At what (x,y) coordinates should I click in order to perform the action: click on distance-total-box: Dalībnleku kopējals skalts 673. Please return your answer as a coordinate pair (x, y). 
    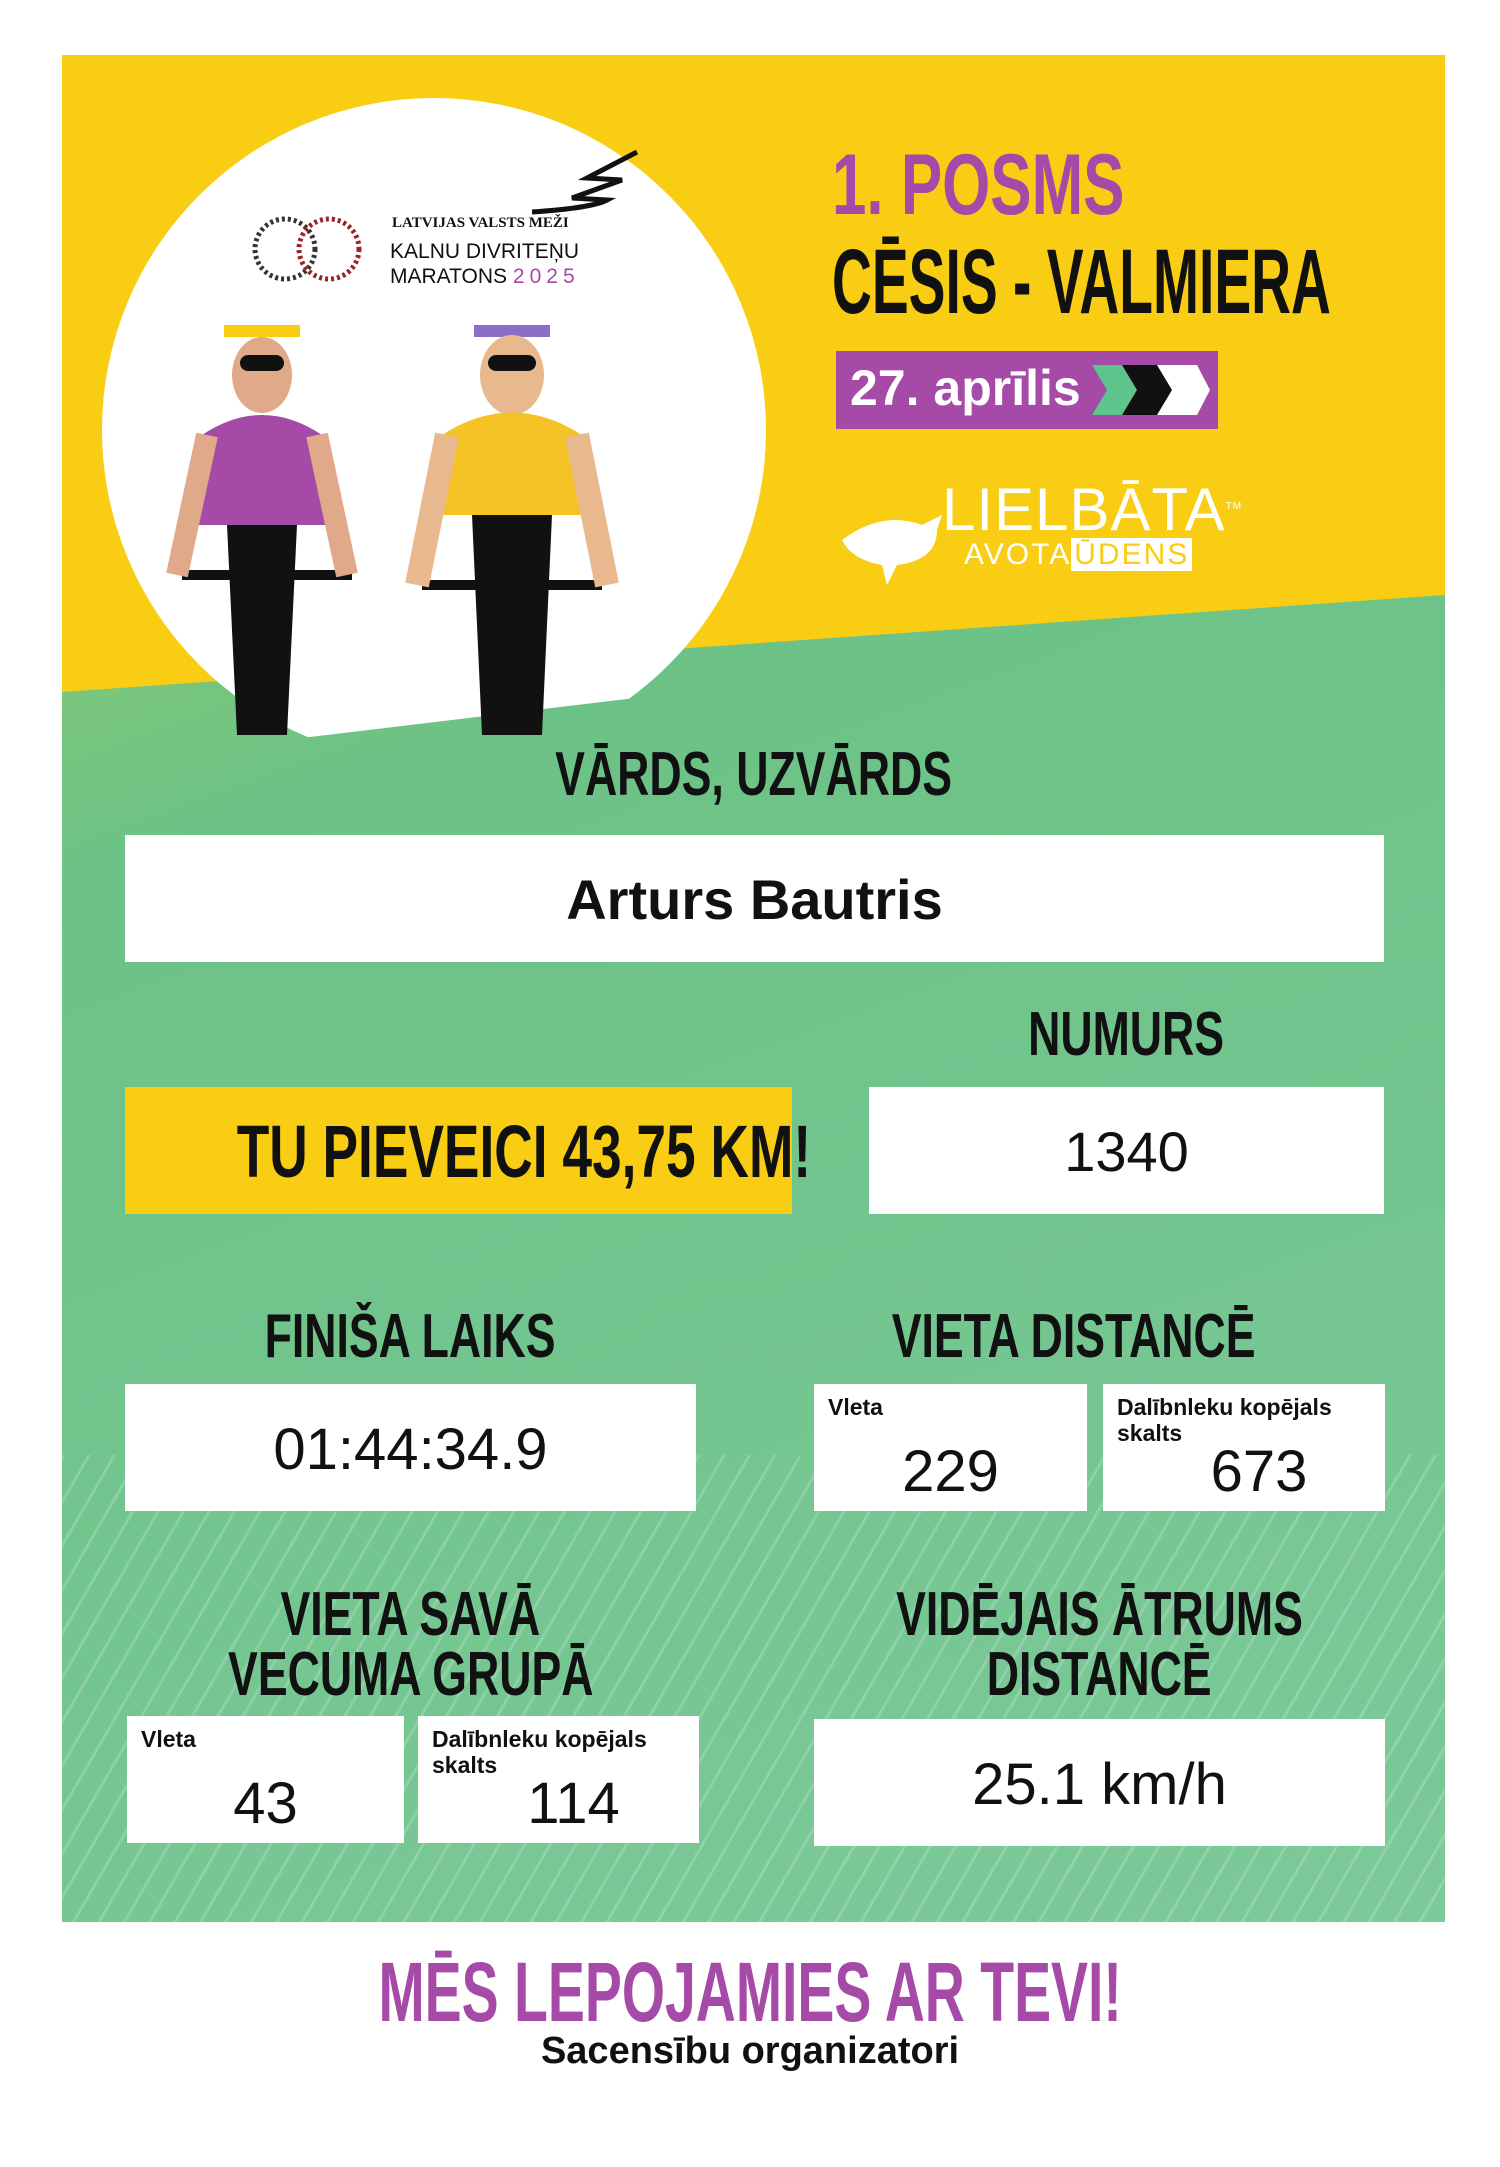
    Looking at the image, I should click on (1244, 1447).